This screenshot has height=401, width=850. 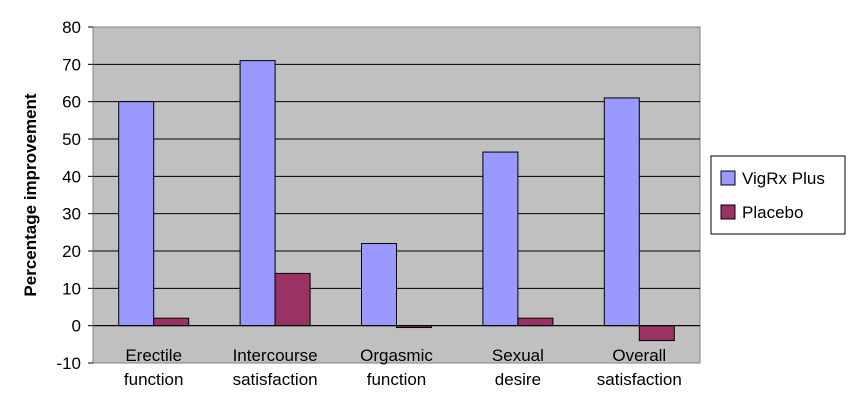 I want to click on x-category-label: Erectile, so click(x=153, y=355).